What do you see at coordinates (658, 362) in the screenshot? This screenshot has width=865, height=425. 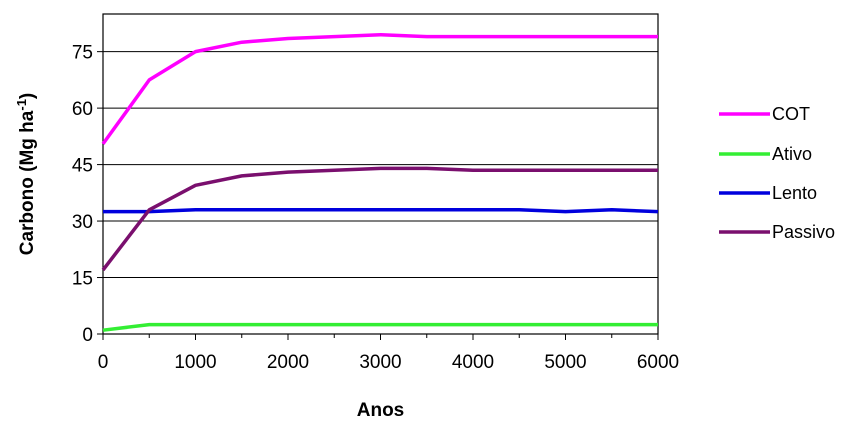 I see `x-tick-label: 6000` at bounding box center [658, 362].